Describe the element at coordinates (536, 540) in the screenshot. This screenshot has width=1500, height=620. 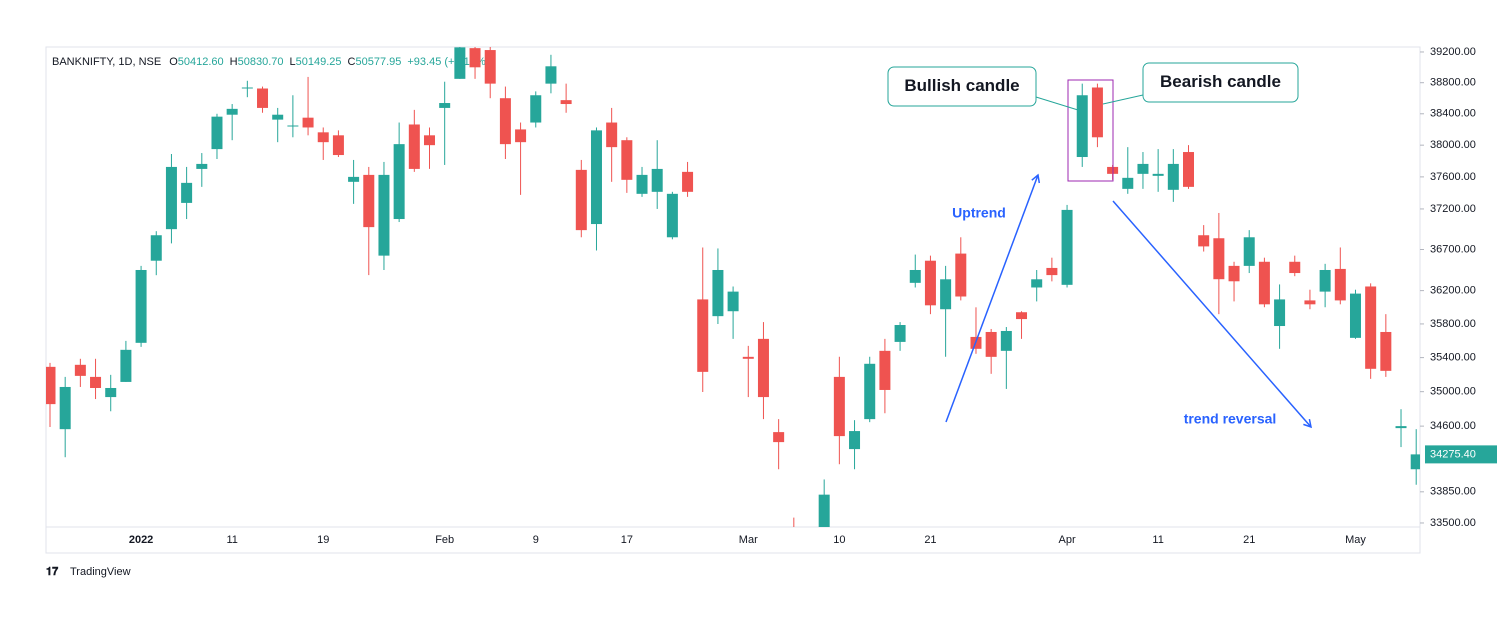
I see `x-tick-label: 9` at that location.